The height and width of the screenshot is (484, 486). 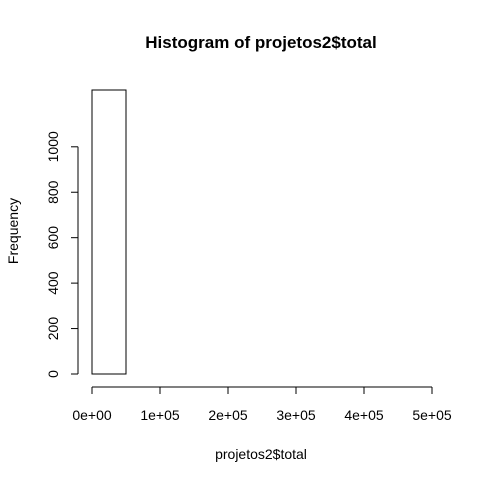 What do you see at coordinates (261, 454) in the screenshot?
I see `x-axis-label: projetos2$total` at bounding box center [261, 454].